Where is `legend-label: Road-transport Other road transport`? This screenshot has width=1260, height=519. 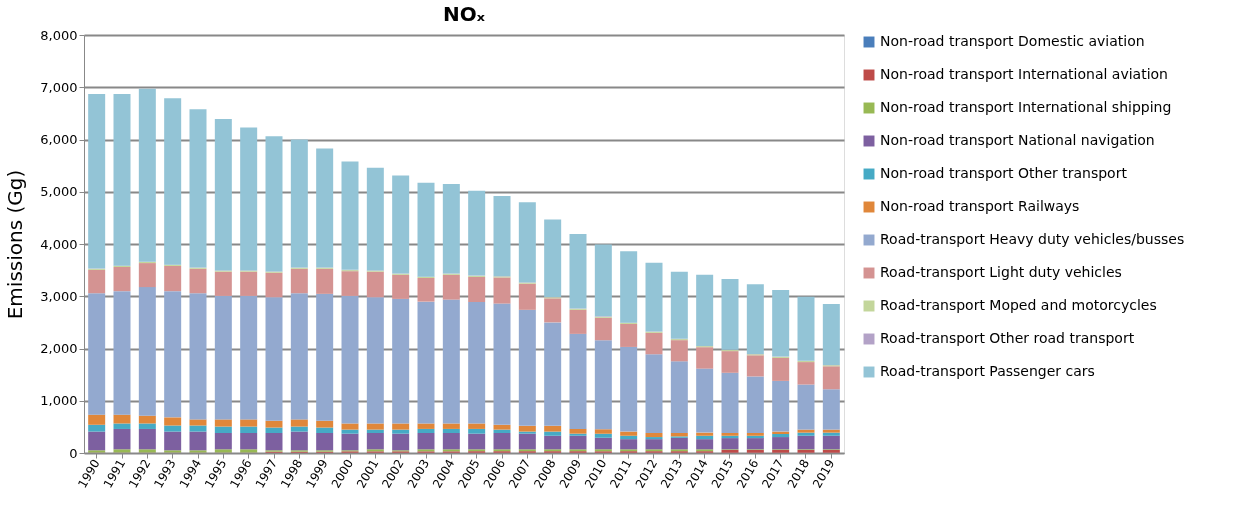 legend-label: Road-transport Other road transport is located at coordinates (1007, 338).